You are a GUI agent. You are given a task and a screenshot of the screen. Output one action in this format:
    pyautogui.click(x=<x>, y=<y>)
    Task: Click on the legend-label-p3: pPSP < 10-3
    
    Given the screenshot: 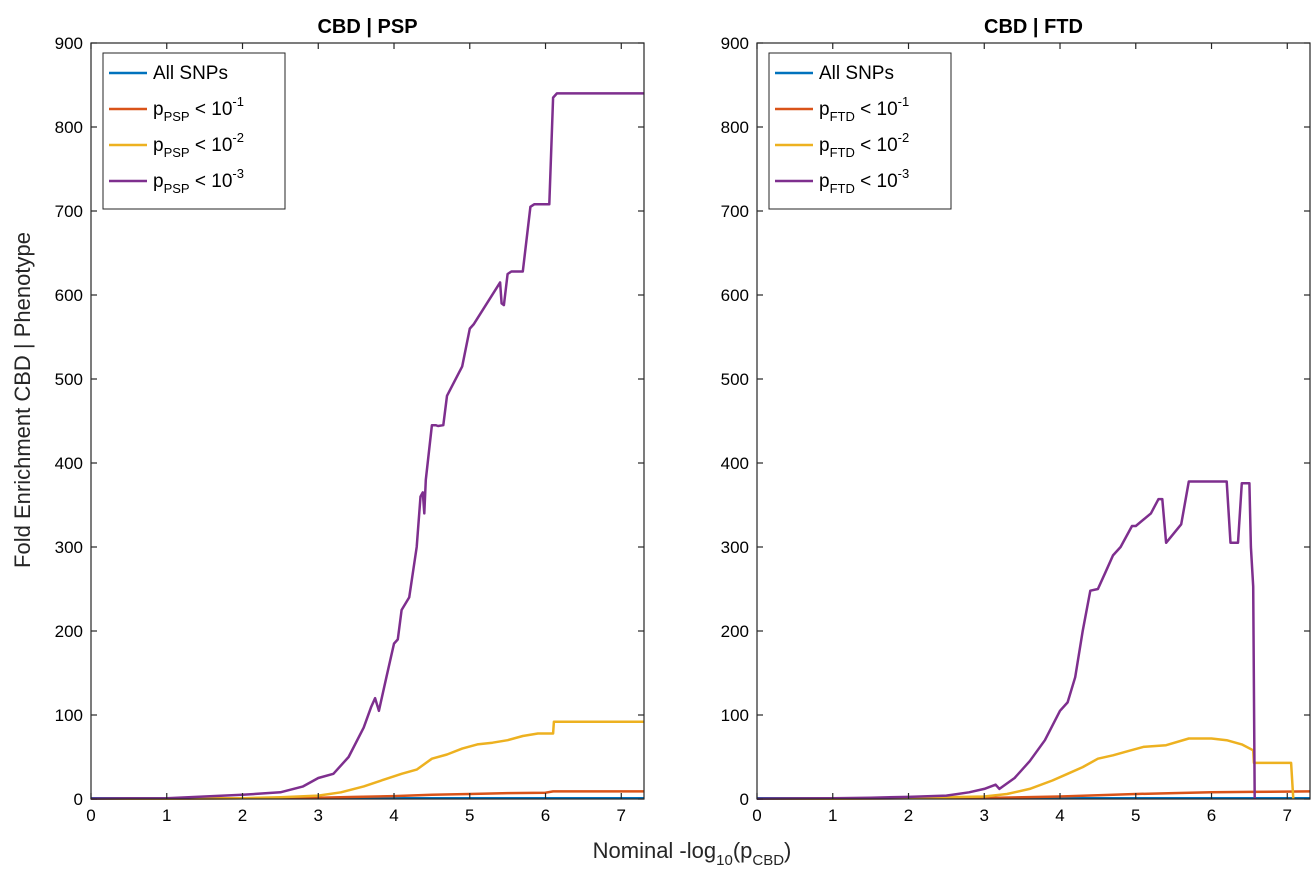 What is the action you would take?
    pyautogui.click(x=198, y=181)
    